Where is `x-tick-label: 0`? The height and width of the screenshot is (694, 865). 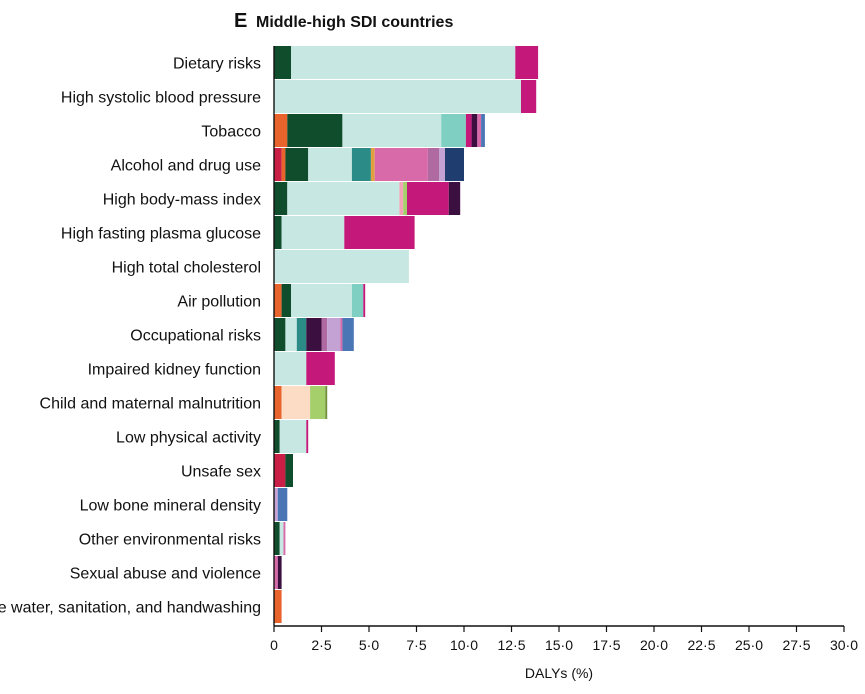 x-tick-label: 0 is located at coordinates (274, 645).